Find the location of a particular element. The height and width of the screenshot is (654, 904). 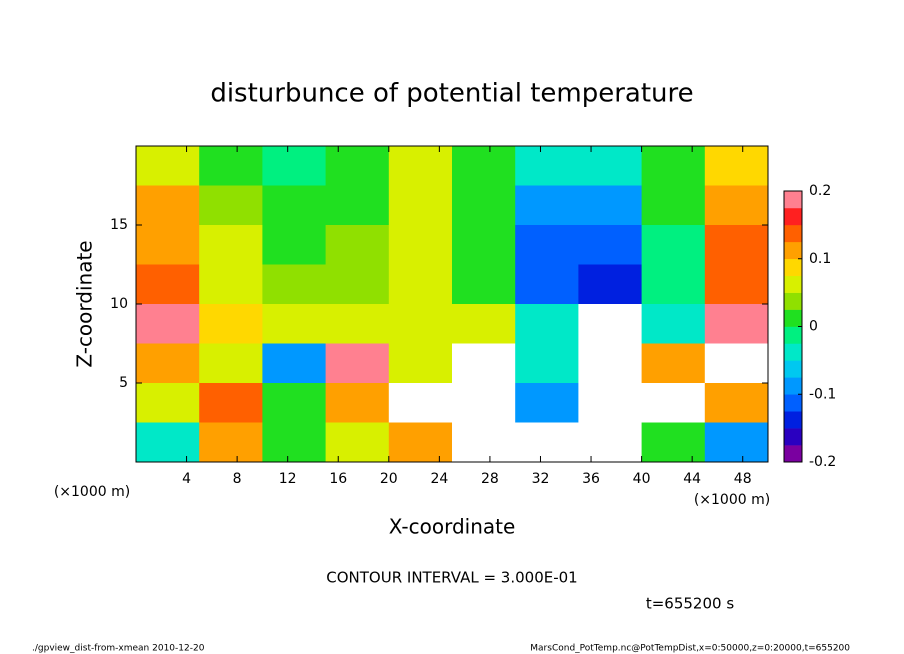

y-tick-label: 10 is located at coordinates (119, 304).